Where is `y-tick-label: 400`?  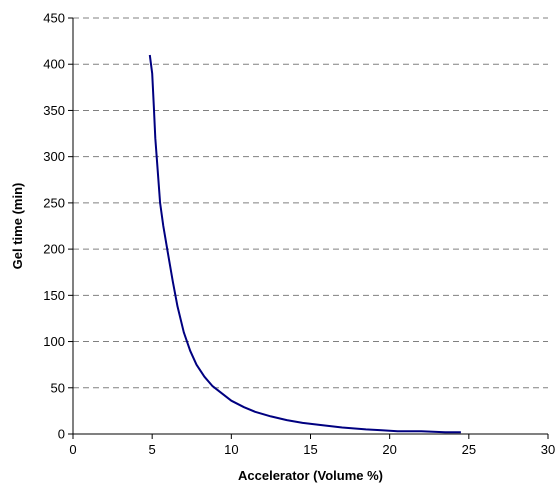
y-tick-label: 400 is located at coordinates (54, 64).